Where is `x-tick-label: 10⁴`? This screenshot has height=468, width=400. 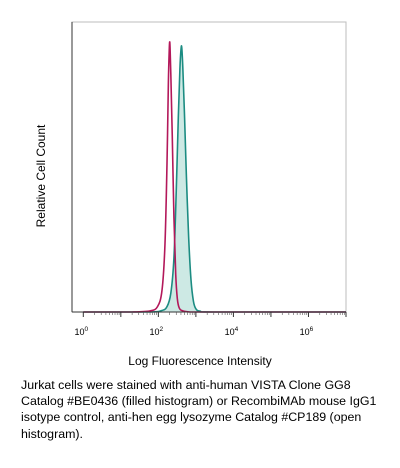 x-tick-label: 10⁴ is located at coordinates (232, 331).